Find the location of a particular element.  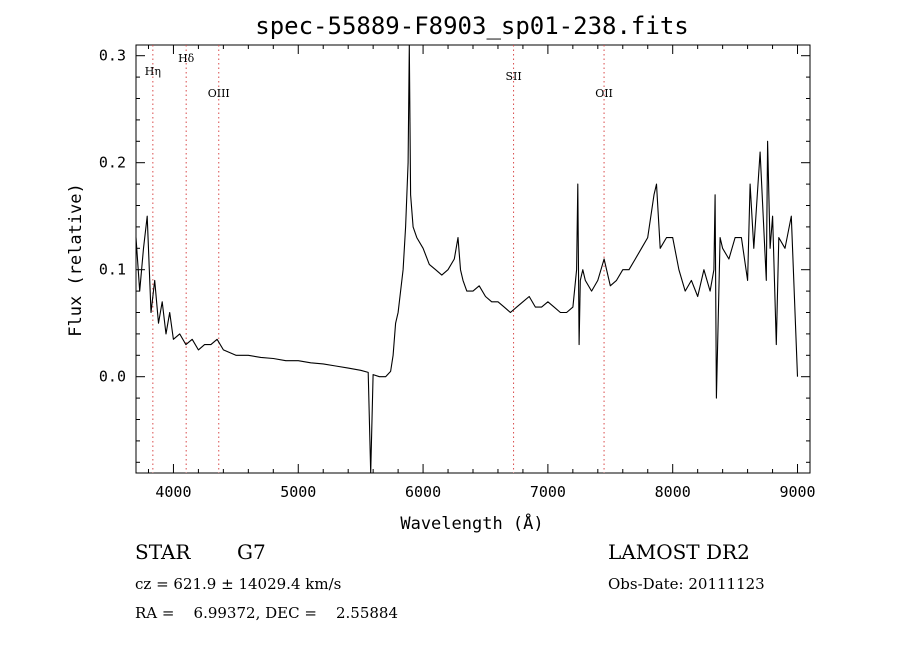

x-tick-label: 7000 is located at coordinates (548, 492).